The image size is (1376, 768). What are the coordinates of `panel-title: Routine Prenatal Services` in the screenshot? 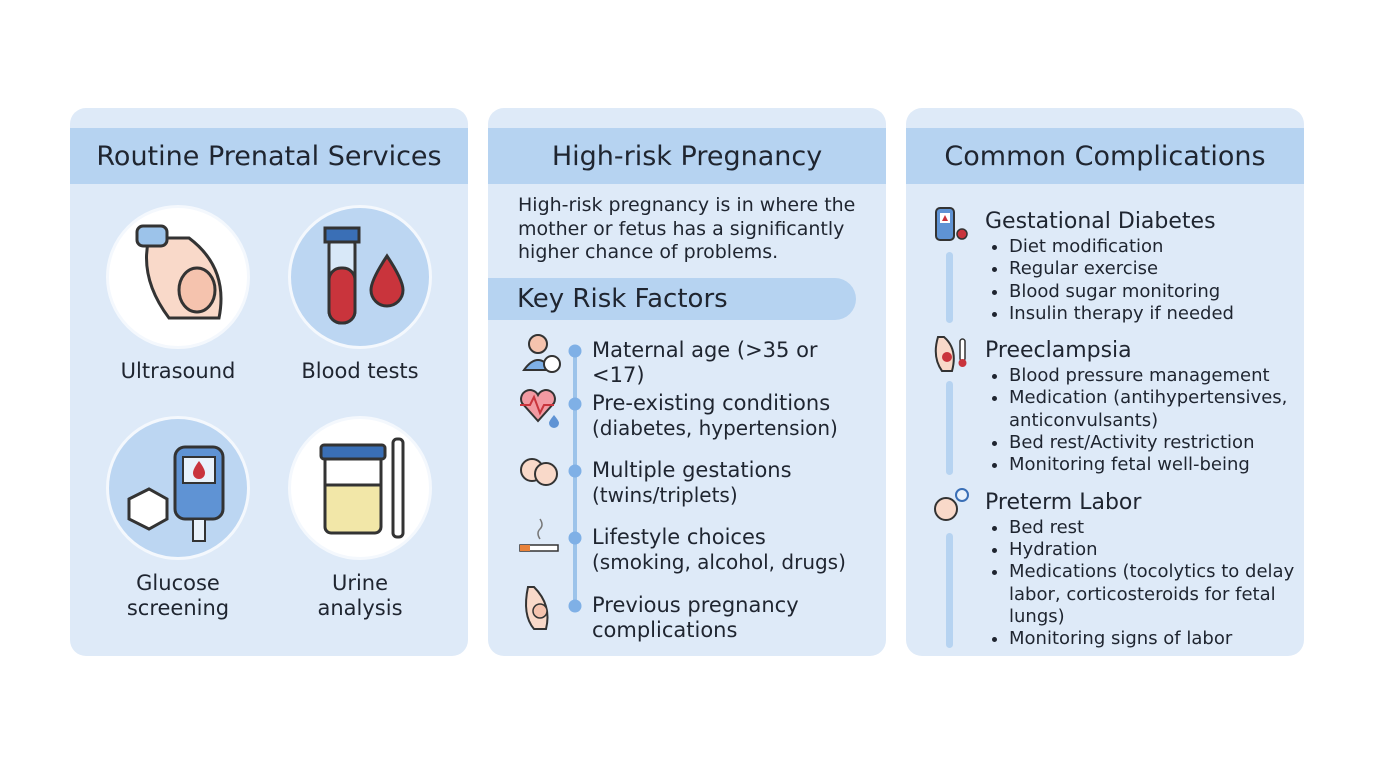 It's located at (269, 156).